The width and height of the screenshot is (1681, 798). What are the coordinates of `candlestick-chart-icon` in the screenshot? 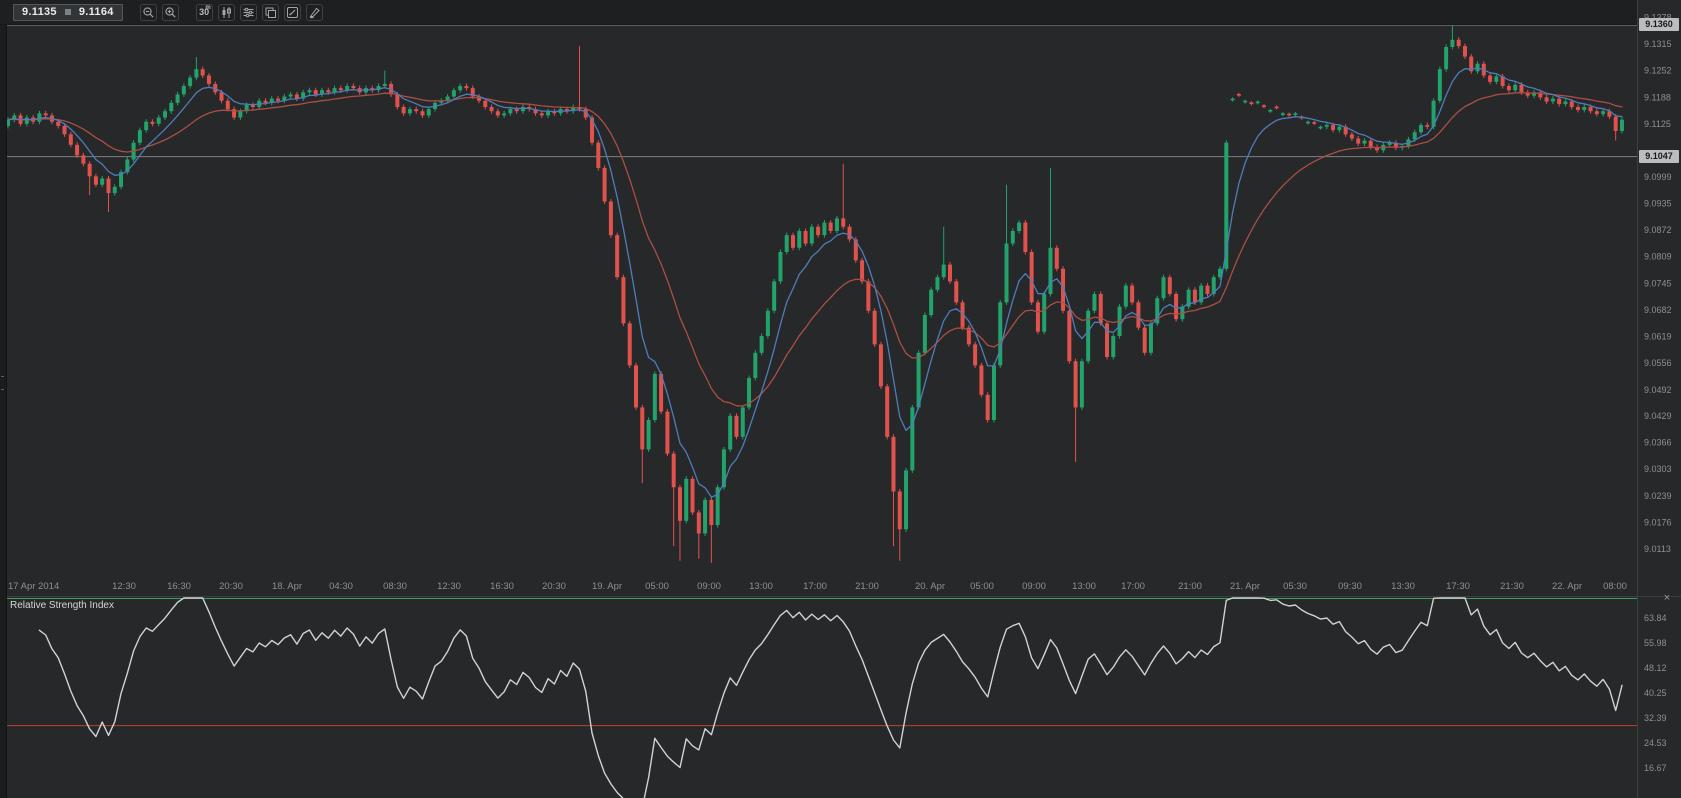 It's located at (226, 12).